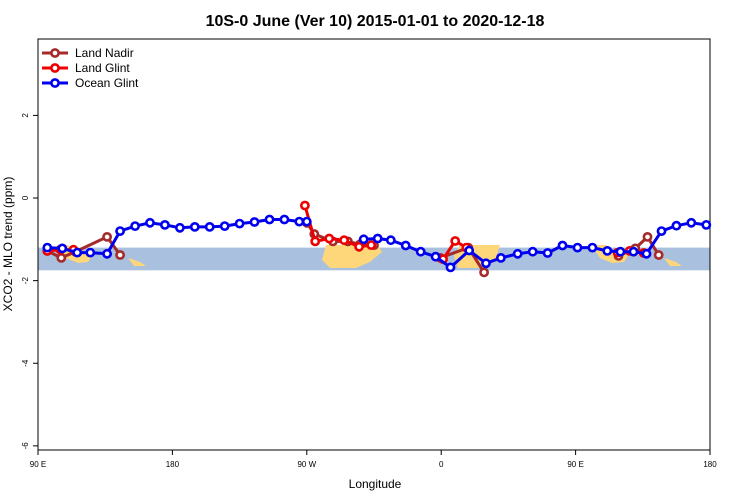 Image resolution: width=750 pixels, height=500 pixels. What do you see at coordinates (306, 464) in the screenshot?
I see `x-tick-label: 90 W` at bounding box center [306, 464].